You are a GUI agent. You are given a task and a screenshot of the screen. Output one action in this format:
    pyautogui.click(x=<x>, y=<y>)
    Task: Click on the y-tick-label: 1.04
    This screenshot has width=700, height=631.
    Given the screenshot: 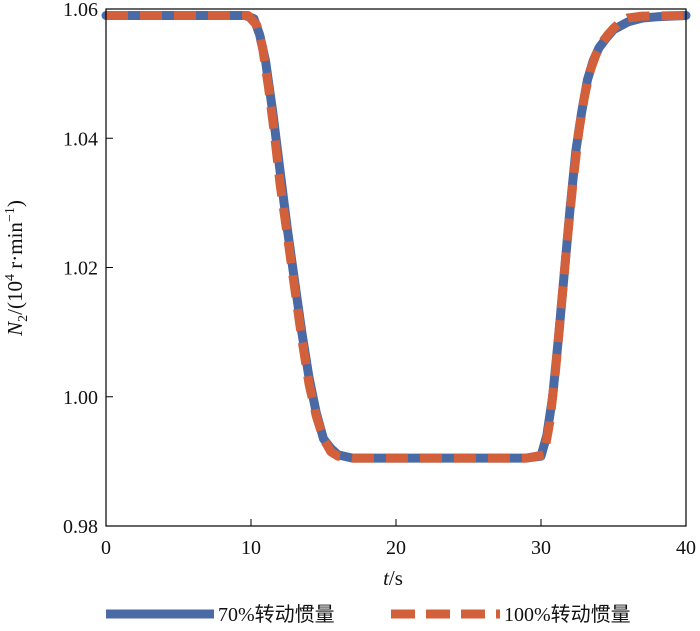 What is the action you would take?
    pyautogui.click(x=80, y=139)
    